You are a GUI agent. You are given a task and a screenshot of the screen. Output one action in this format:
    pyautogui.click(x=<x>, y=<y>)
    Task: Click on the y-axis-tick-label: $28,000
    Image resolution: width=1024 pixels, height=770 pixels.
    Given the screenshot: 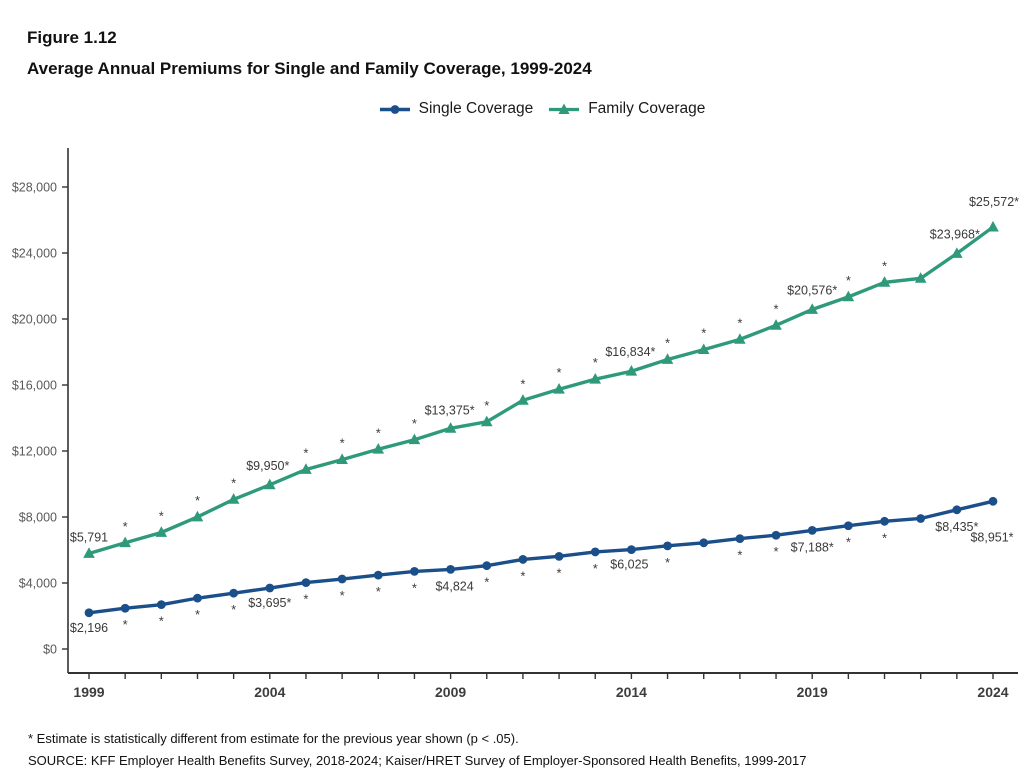 What is the action you would take?
    pyautogui.click(x=34, y=188)
    